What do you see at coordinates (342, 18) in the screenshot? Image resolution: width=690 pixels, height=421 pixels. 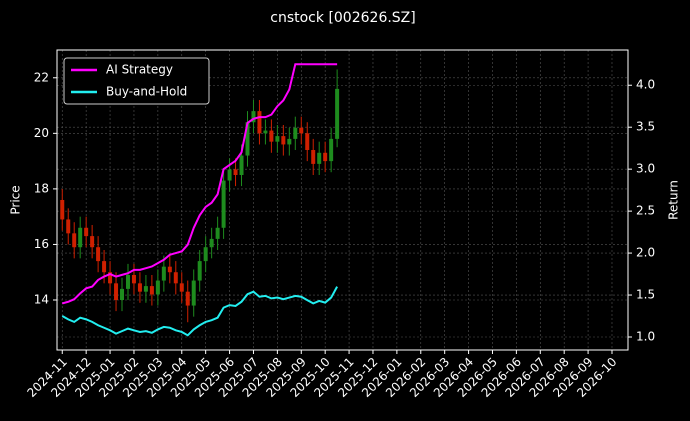 I see `chart-title: cnstock [002626.SZ]` at bounding box center [342, 18].